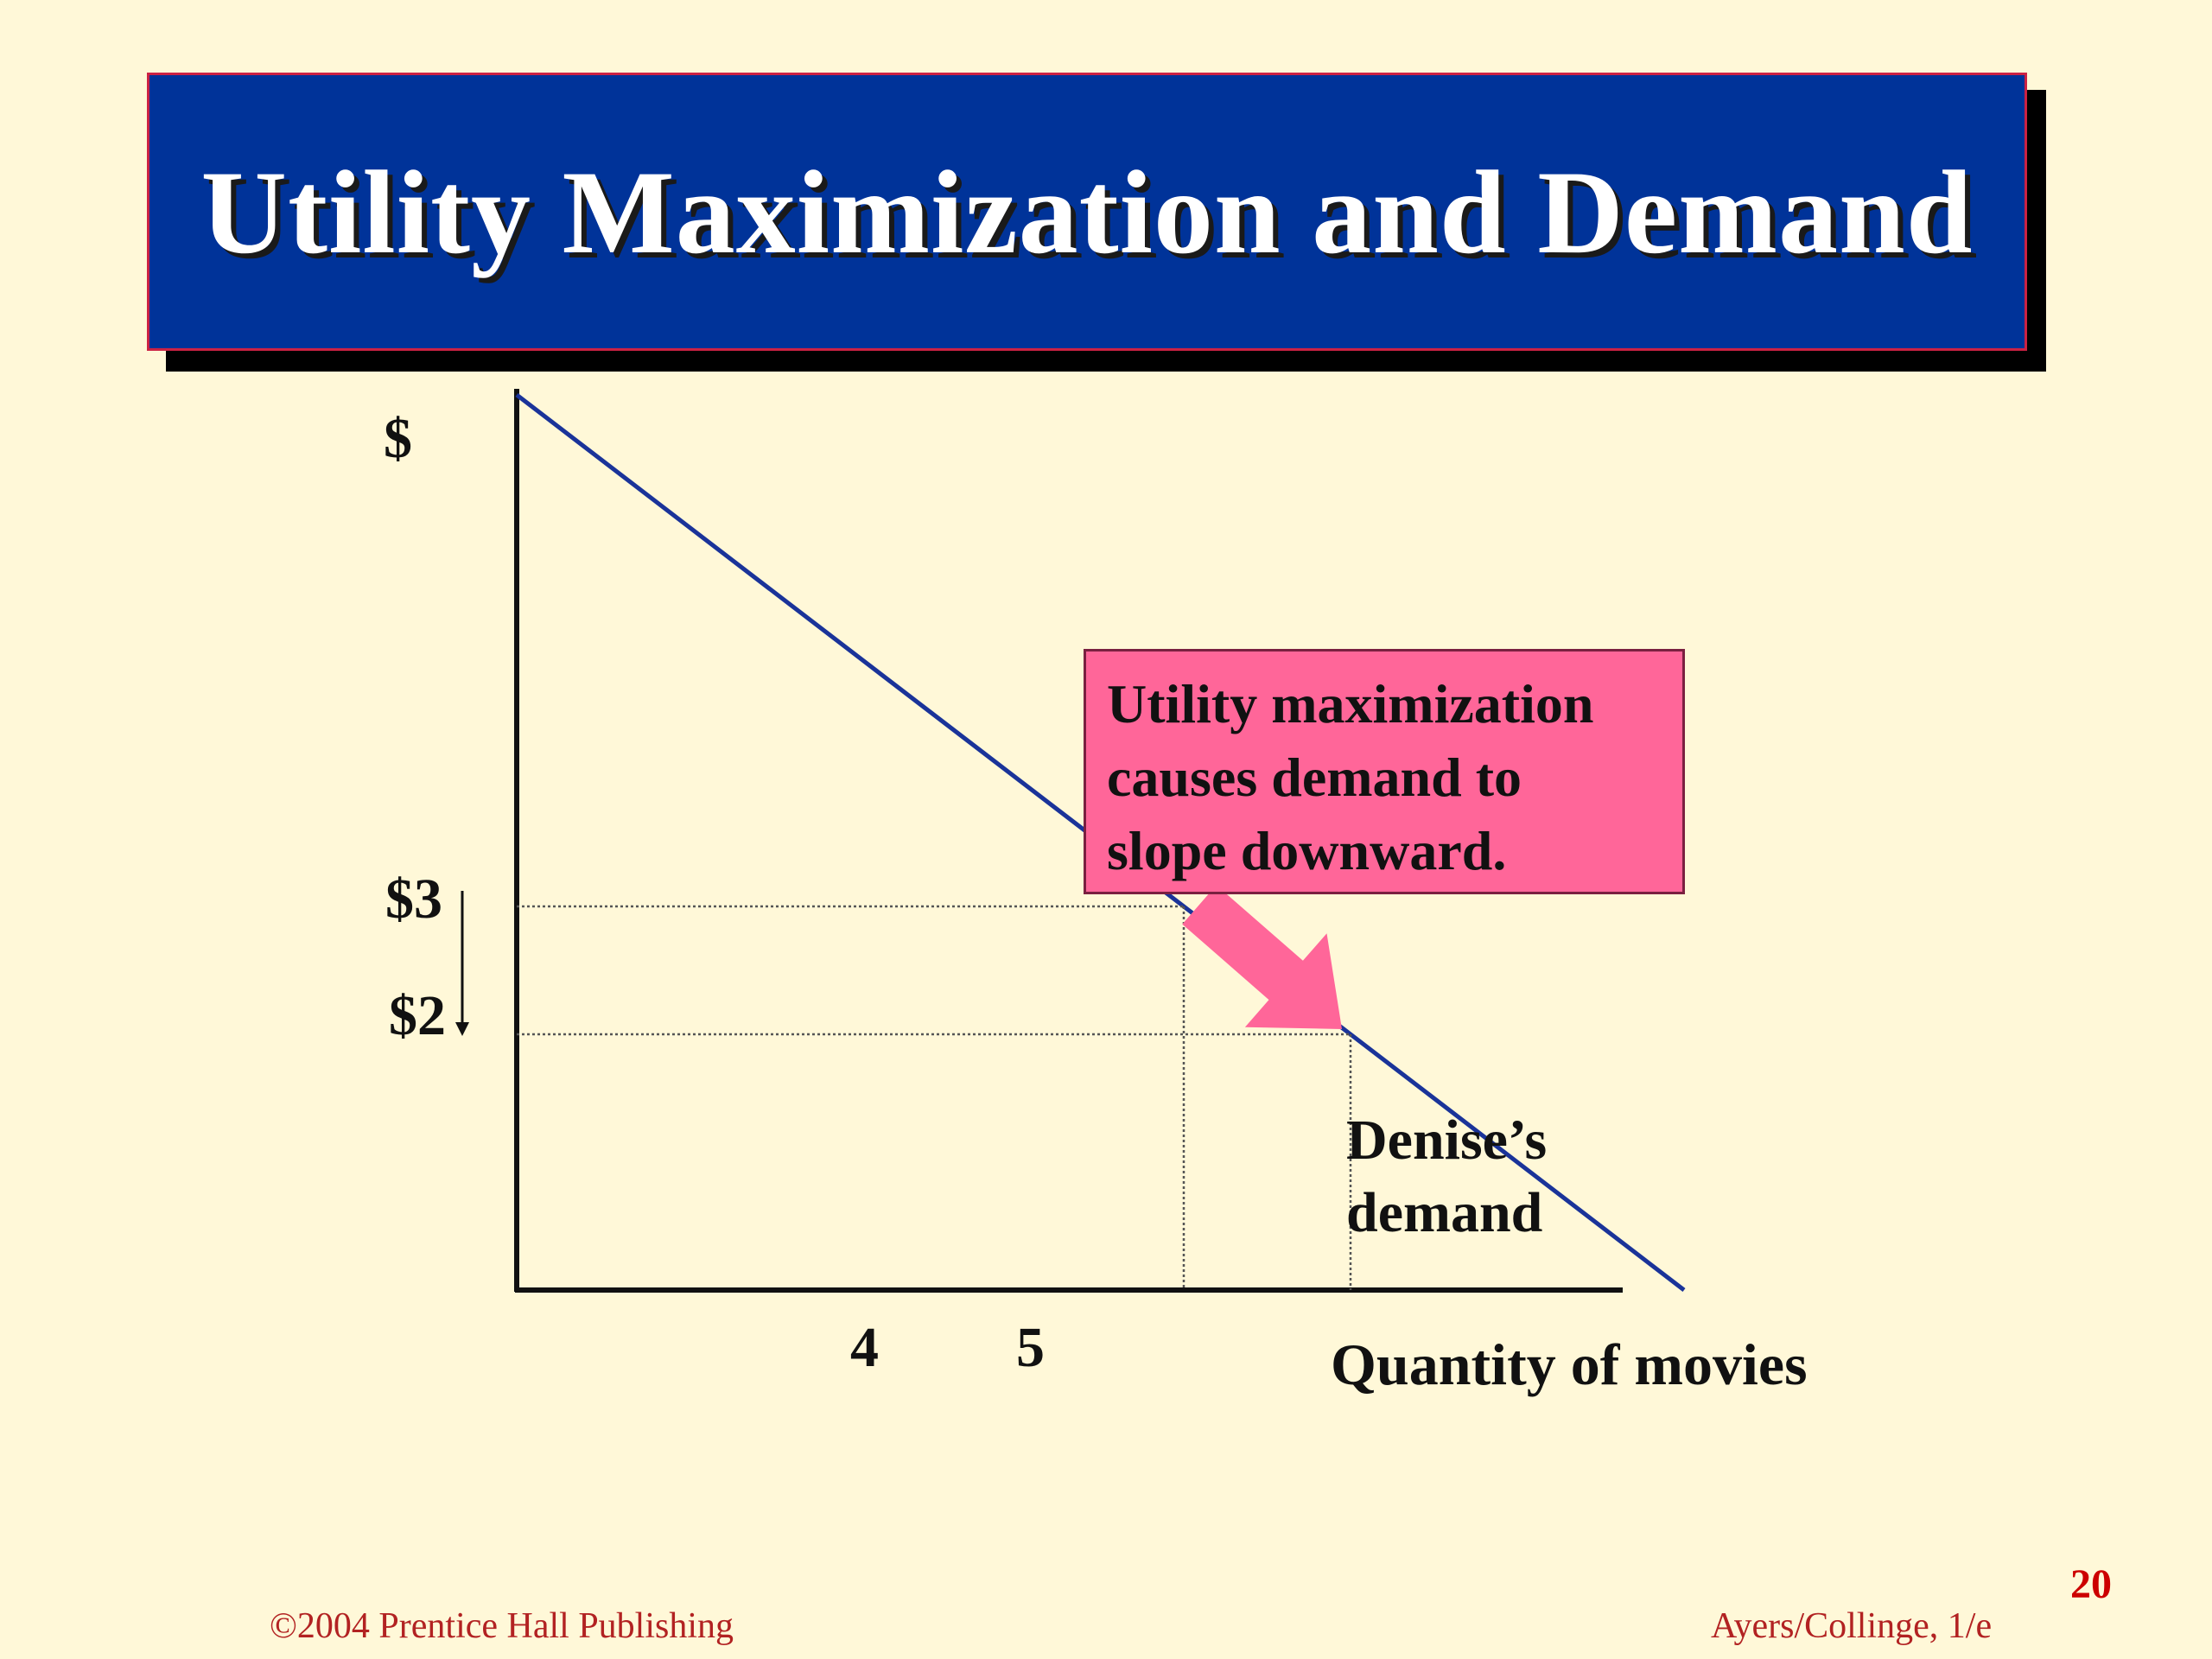  What do you see at coordinates (462, 1029) in the screenshot?
I see `price-drop-arrow-head` at bounding box center [462, 1029].